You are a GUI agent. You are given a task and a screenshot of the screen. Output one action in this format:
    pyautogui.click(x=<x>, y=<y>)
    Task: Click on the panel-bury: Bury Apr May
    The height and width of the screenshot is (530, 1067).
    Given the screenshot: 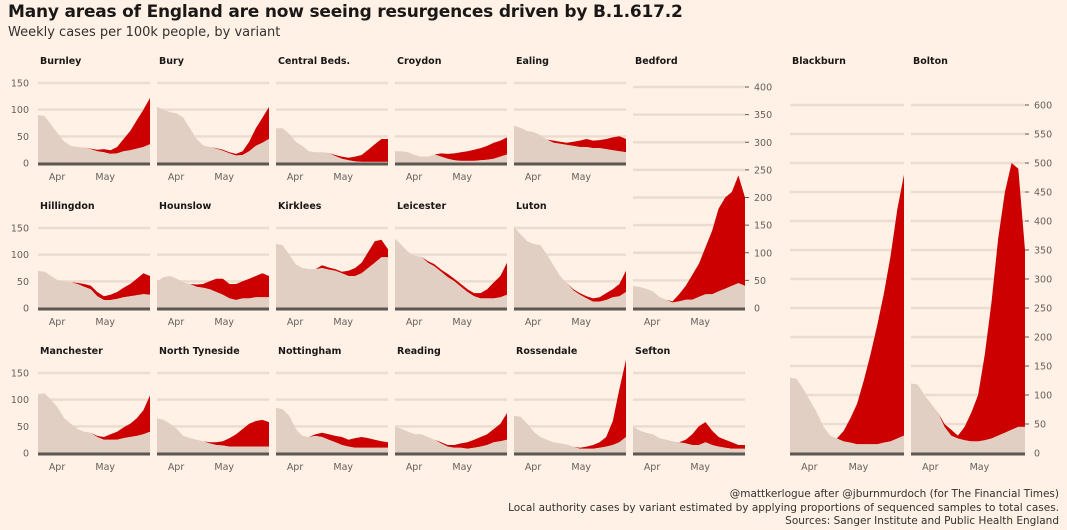 What is the action you would take?
    pyautogui.click(x=213, y=119)
    